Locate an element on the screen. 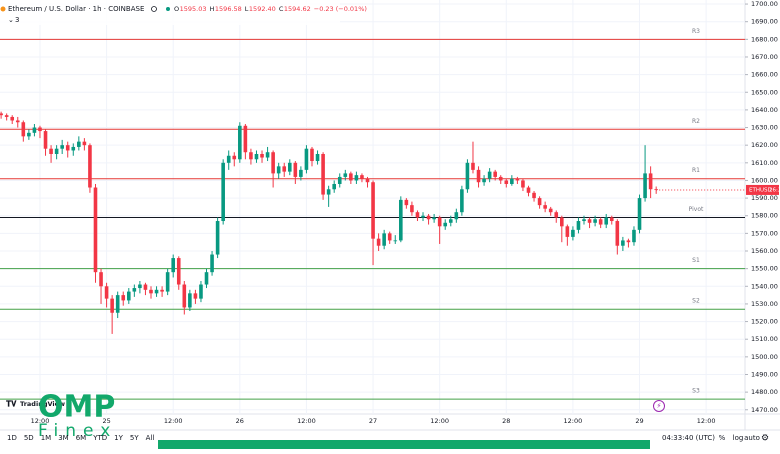 This screenshot has width=780, height=454. x-tick-label: 26 is located at coordinates (240, 421).